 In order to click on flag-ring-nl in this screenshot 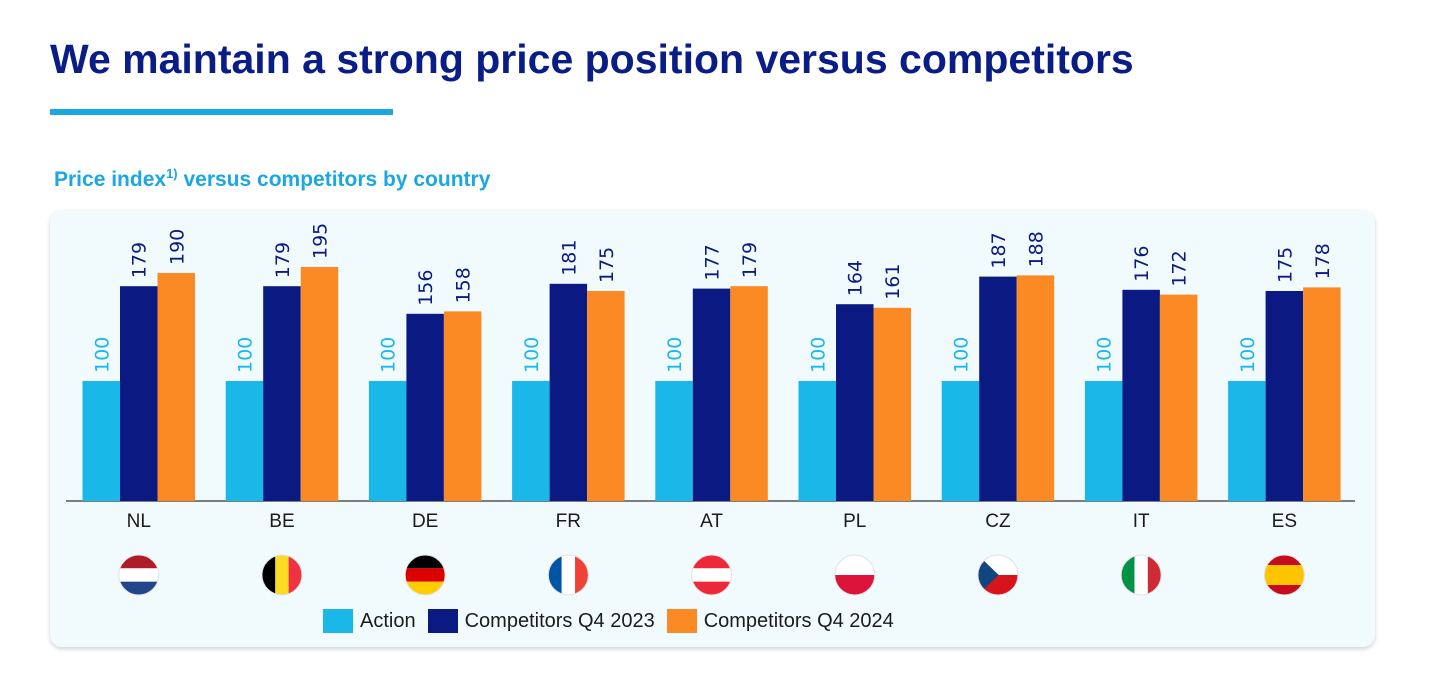, I will do `click(139, 575)`.